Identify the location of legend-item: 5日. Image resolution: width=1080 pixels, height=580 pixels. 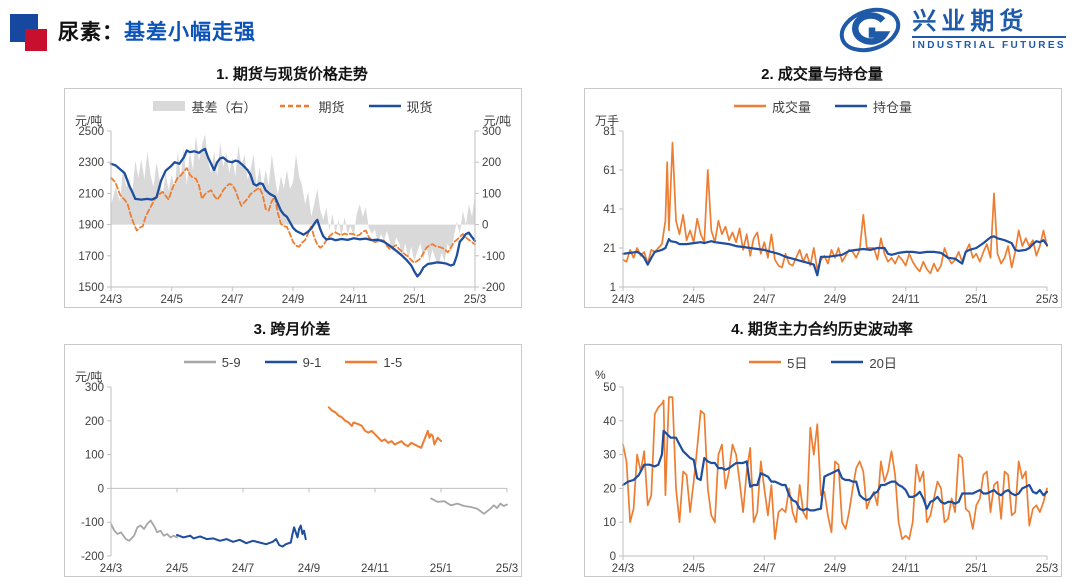
(778, 362).